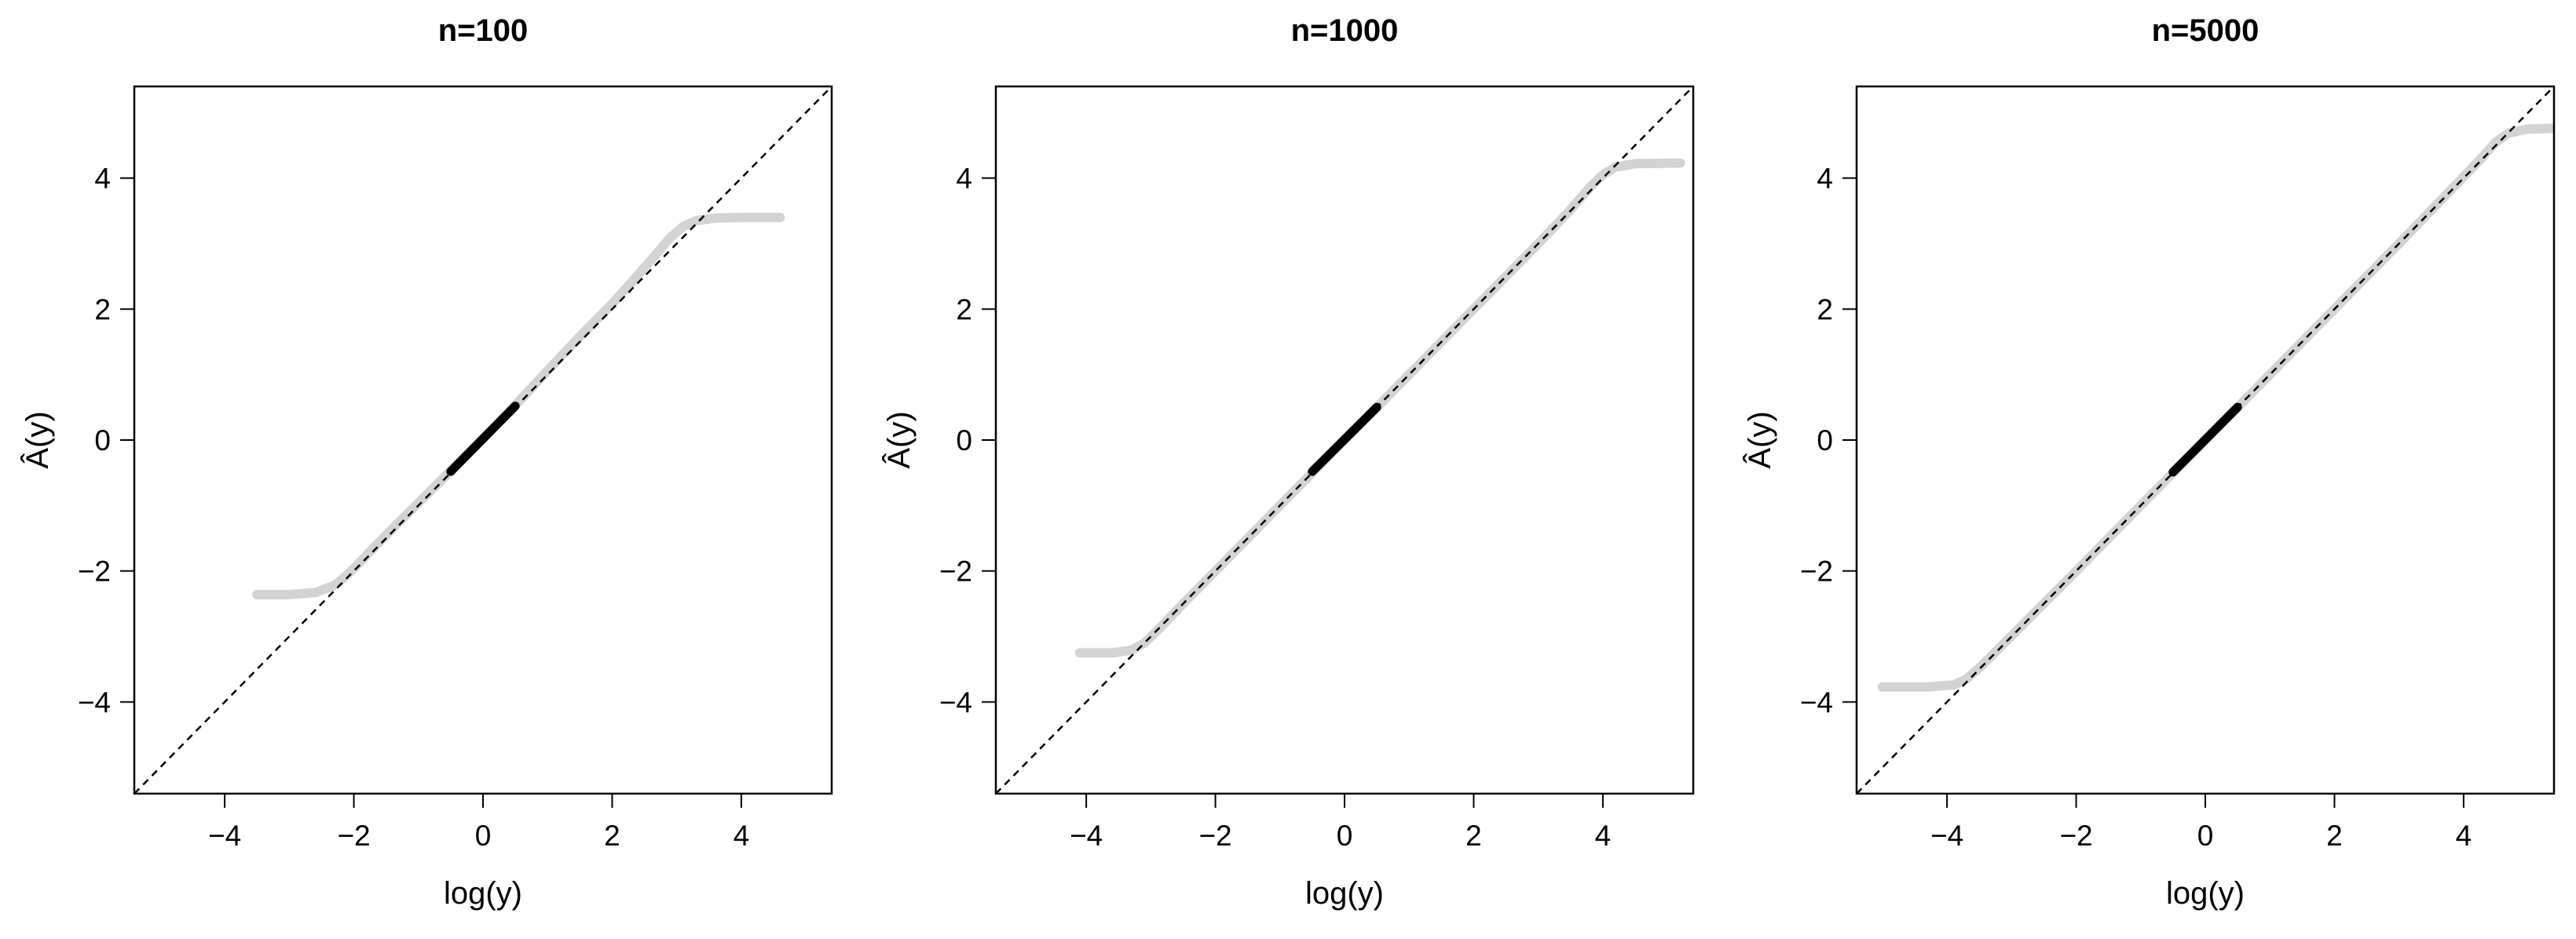  I want to click on estimate-curve, so click(518, 406).